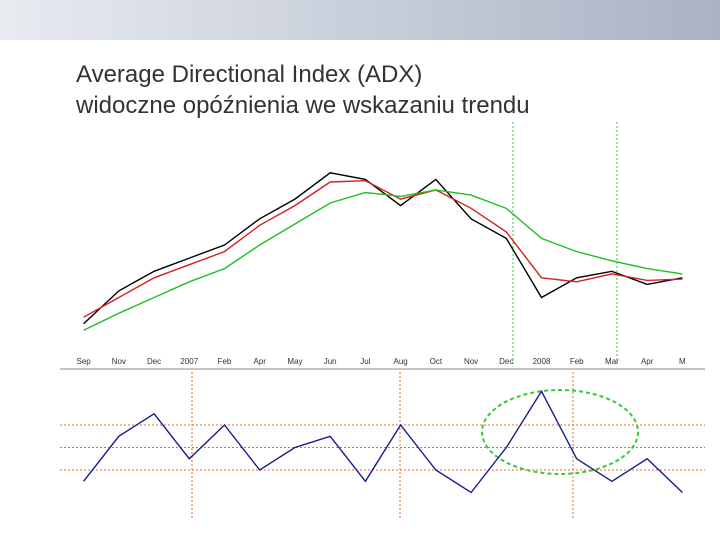 This screenshot has width=720, height=540. I want to click on x-tick-label: Jun, so click(330, 361).